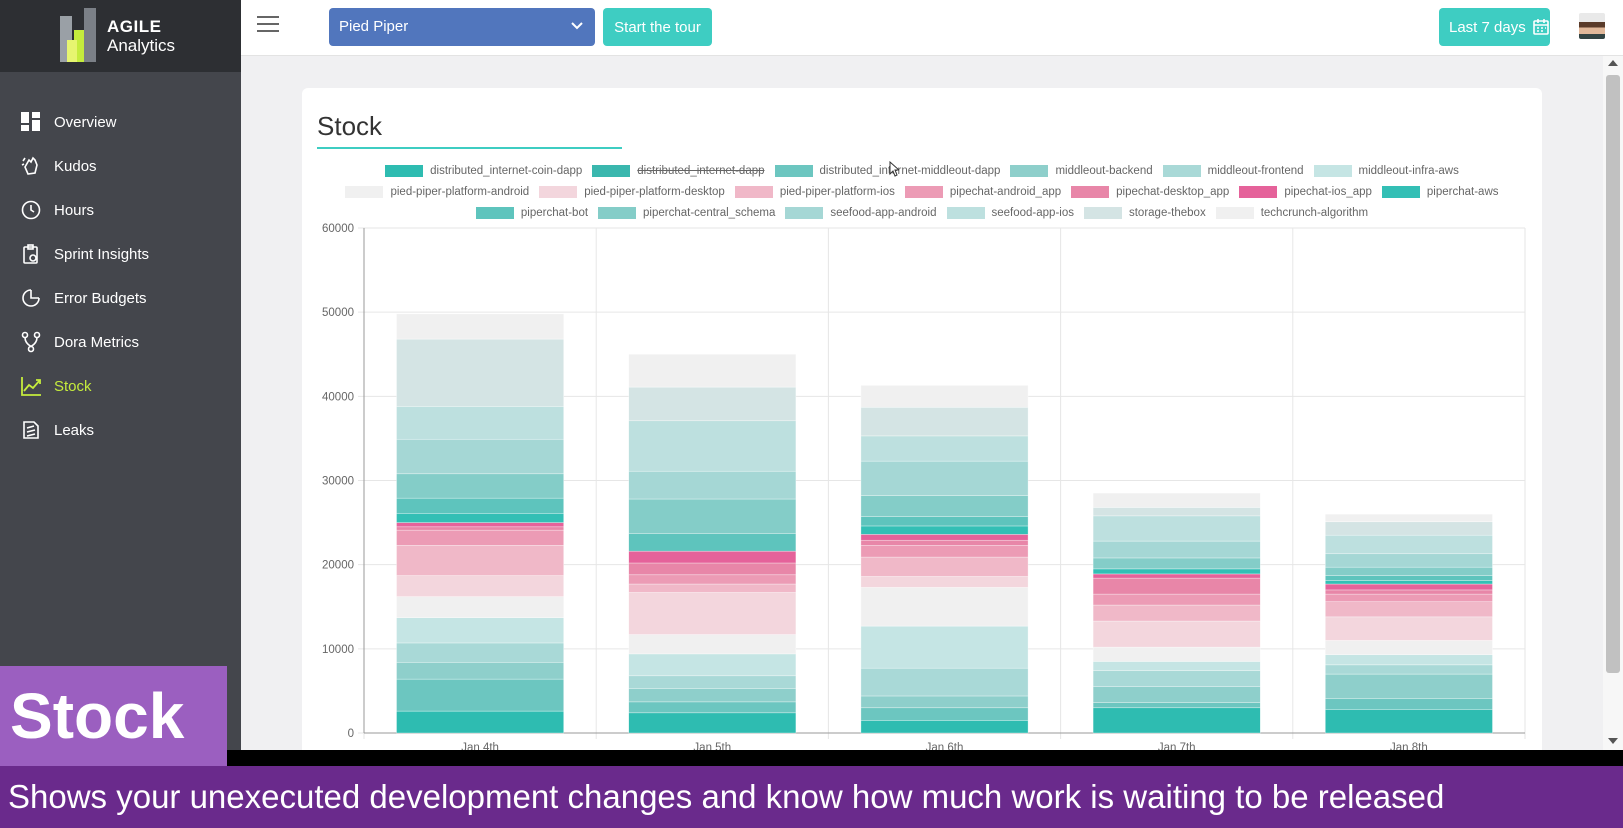  I want to click on legend-item: distributed_internet-coin-dapp, so click(483, 170).